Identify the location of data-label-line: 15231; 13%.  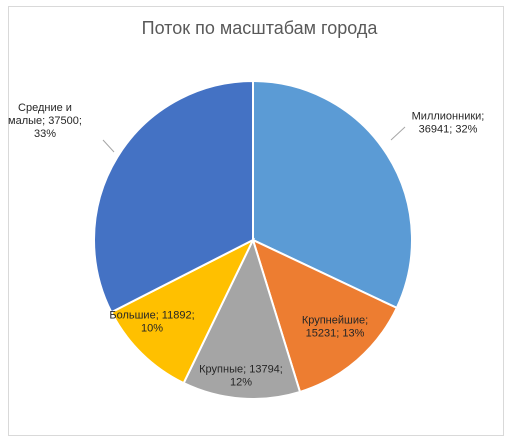
(335, 334).